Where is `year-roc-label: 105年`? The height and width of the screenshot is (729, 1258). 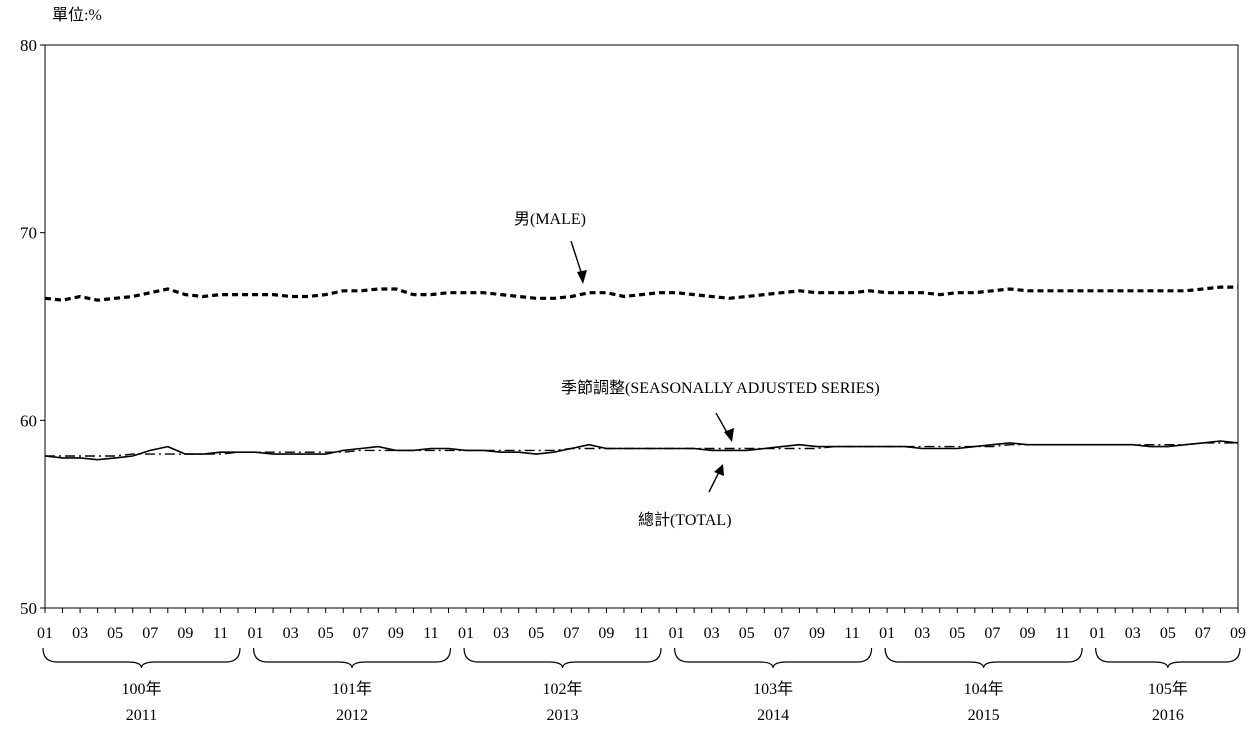
year-roc-label: 105年 is located at coordinates (1168, 689).